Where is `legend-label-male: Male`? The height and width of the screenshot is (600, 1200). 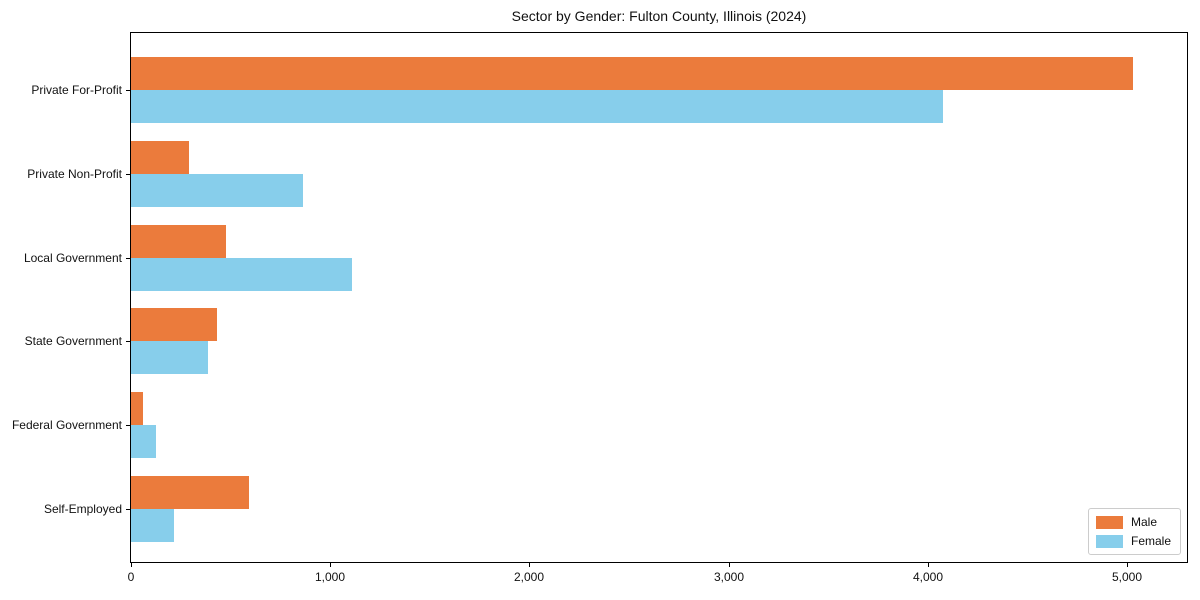 legend-label-male: Male is located at coordinates (1143, 522).